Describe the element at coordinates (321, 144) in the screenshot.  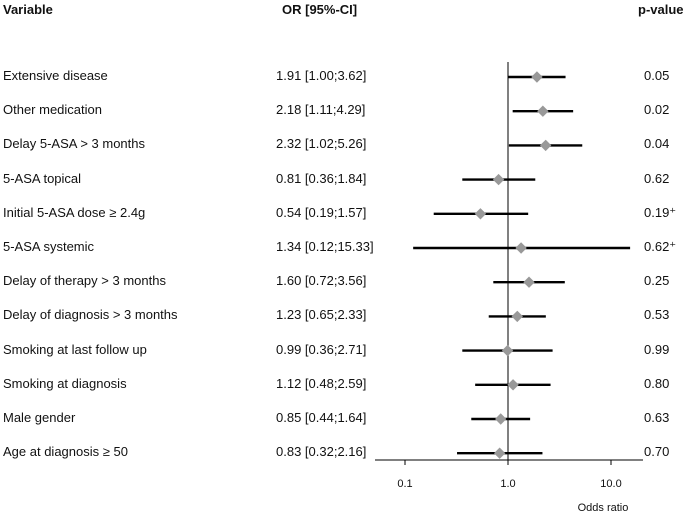
I see `or-ci-value: 2.32 [1.02;5.26]` at that location.